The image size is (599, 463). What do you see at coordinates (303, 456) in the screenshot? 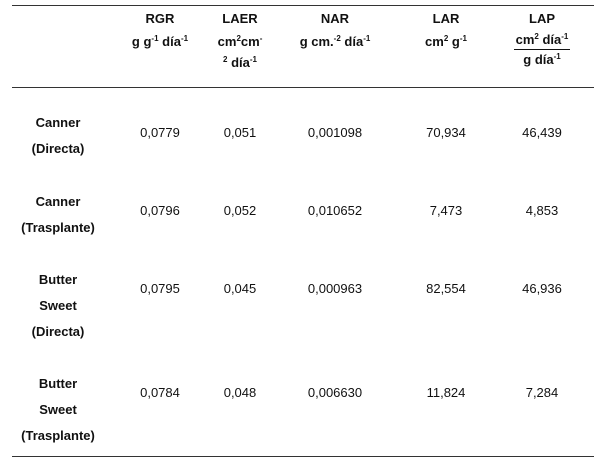
I see `table-bottom-rule` at bounding box center [303, 456].